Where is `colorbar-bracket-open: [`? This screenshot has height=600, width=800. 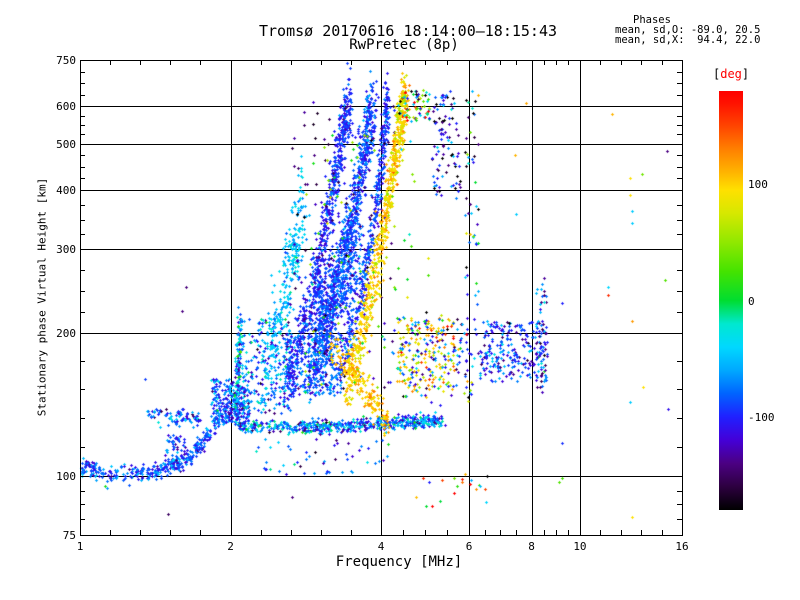 colorbar-bracket-open: [ is located at coordinates (717, 74).